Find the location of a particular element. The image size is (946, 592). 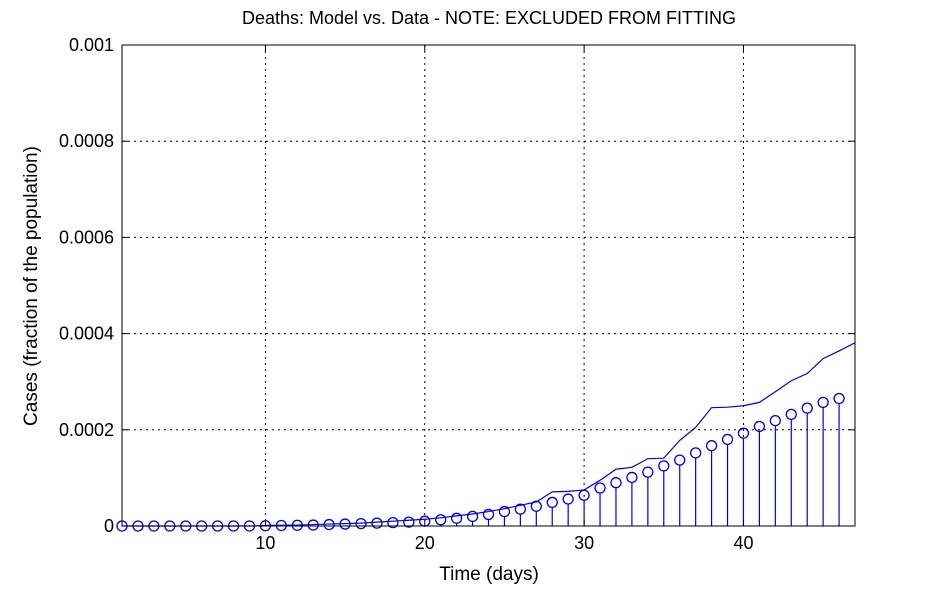

x-tick-label: 40 is located at coordinates (743, 543).